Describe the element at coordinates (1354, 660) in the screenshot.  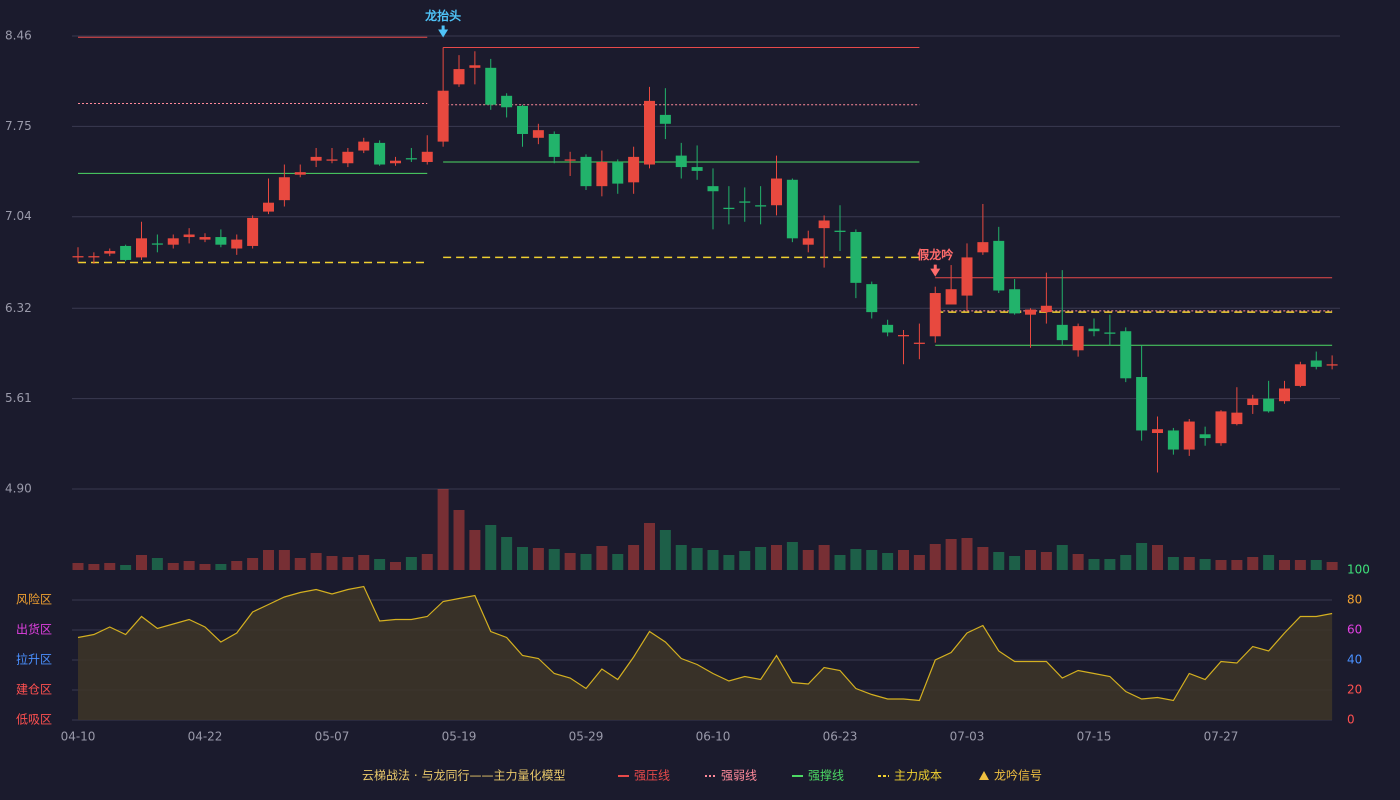
I see `indicator-tick-label: 40` at that location.